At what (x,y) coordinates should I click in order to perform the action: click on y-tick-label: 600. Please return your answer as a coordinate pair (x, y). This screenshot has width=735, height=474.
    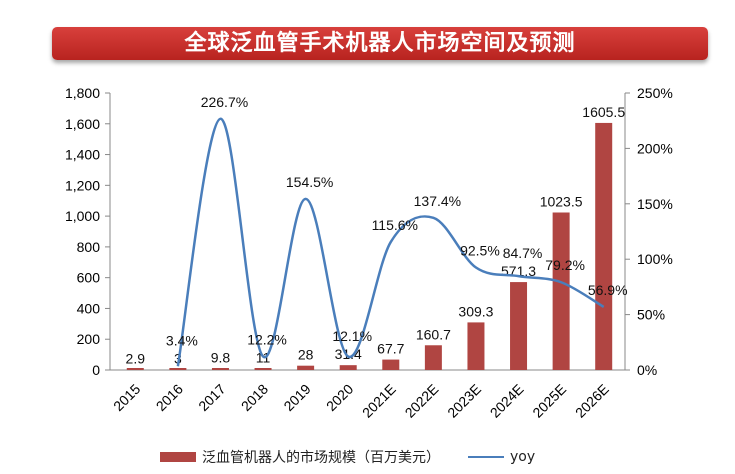
    Looking at the image, I should click on (89, 278).